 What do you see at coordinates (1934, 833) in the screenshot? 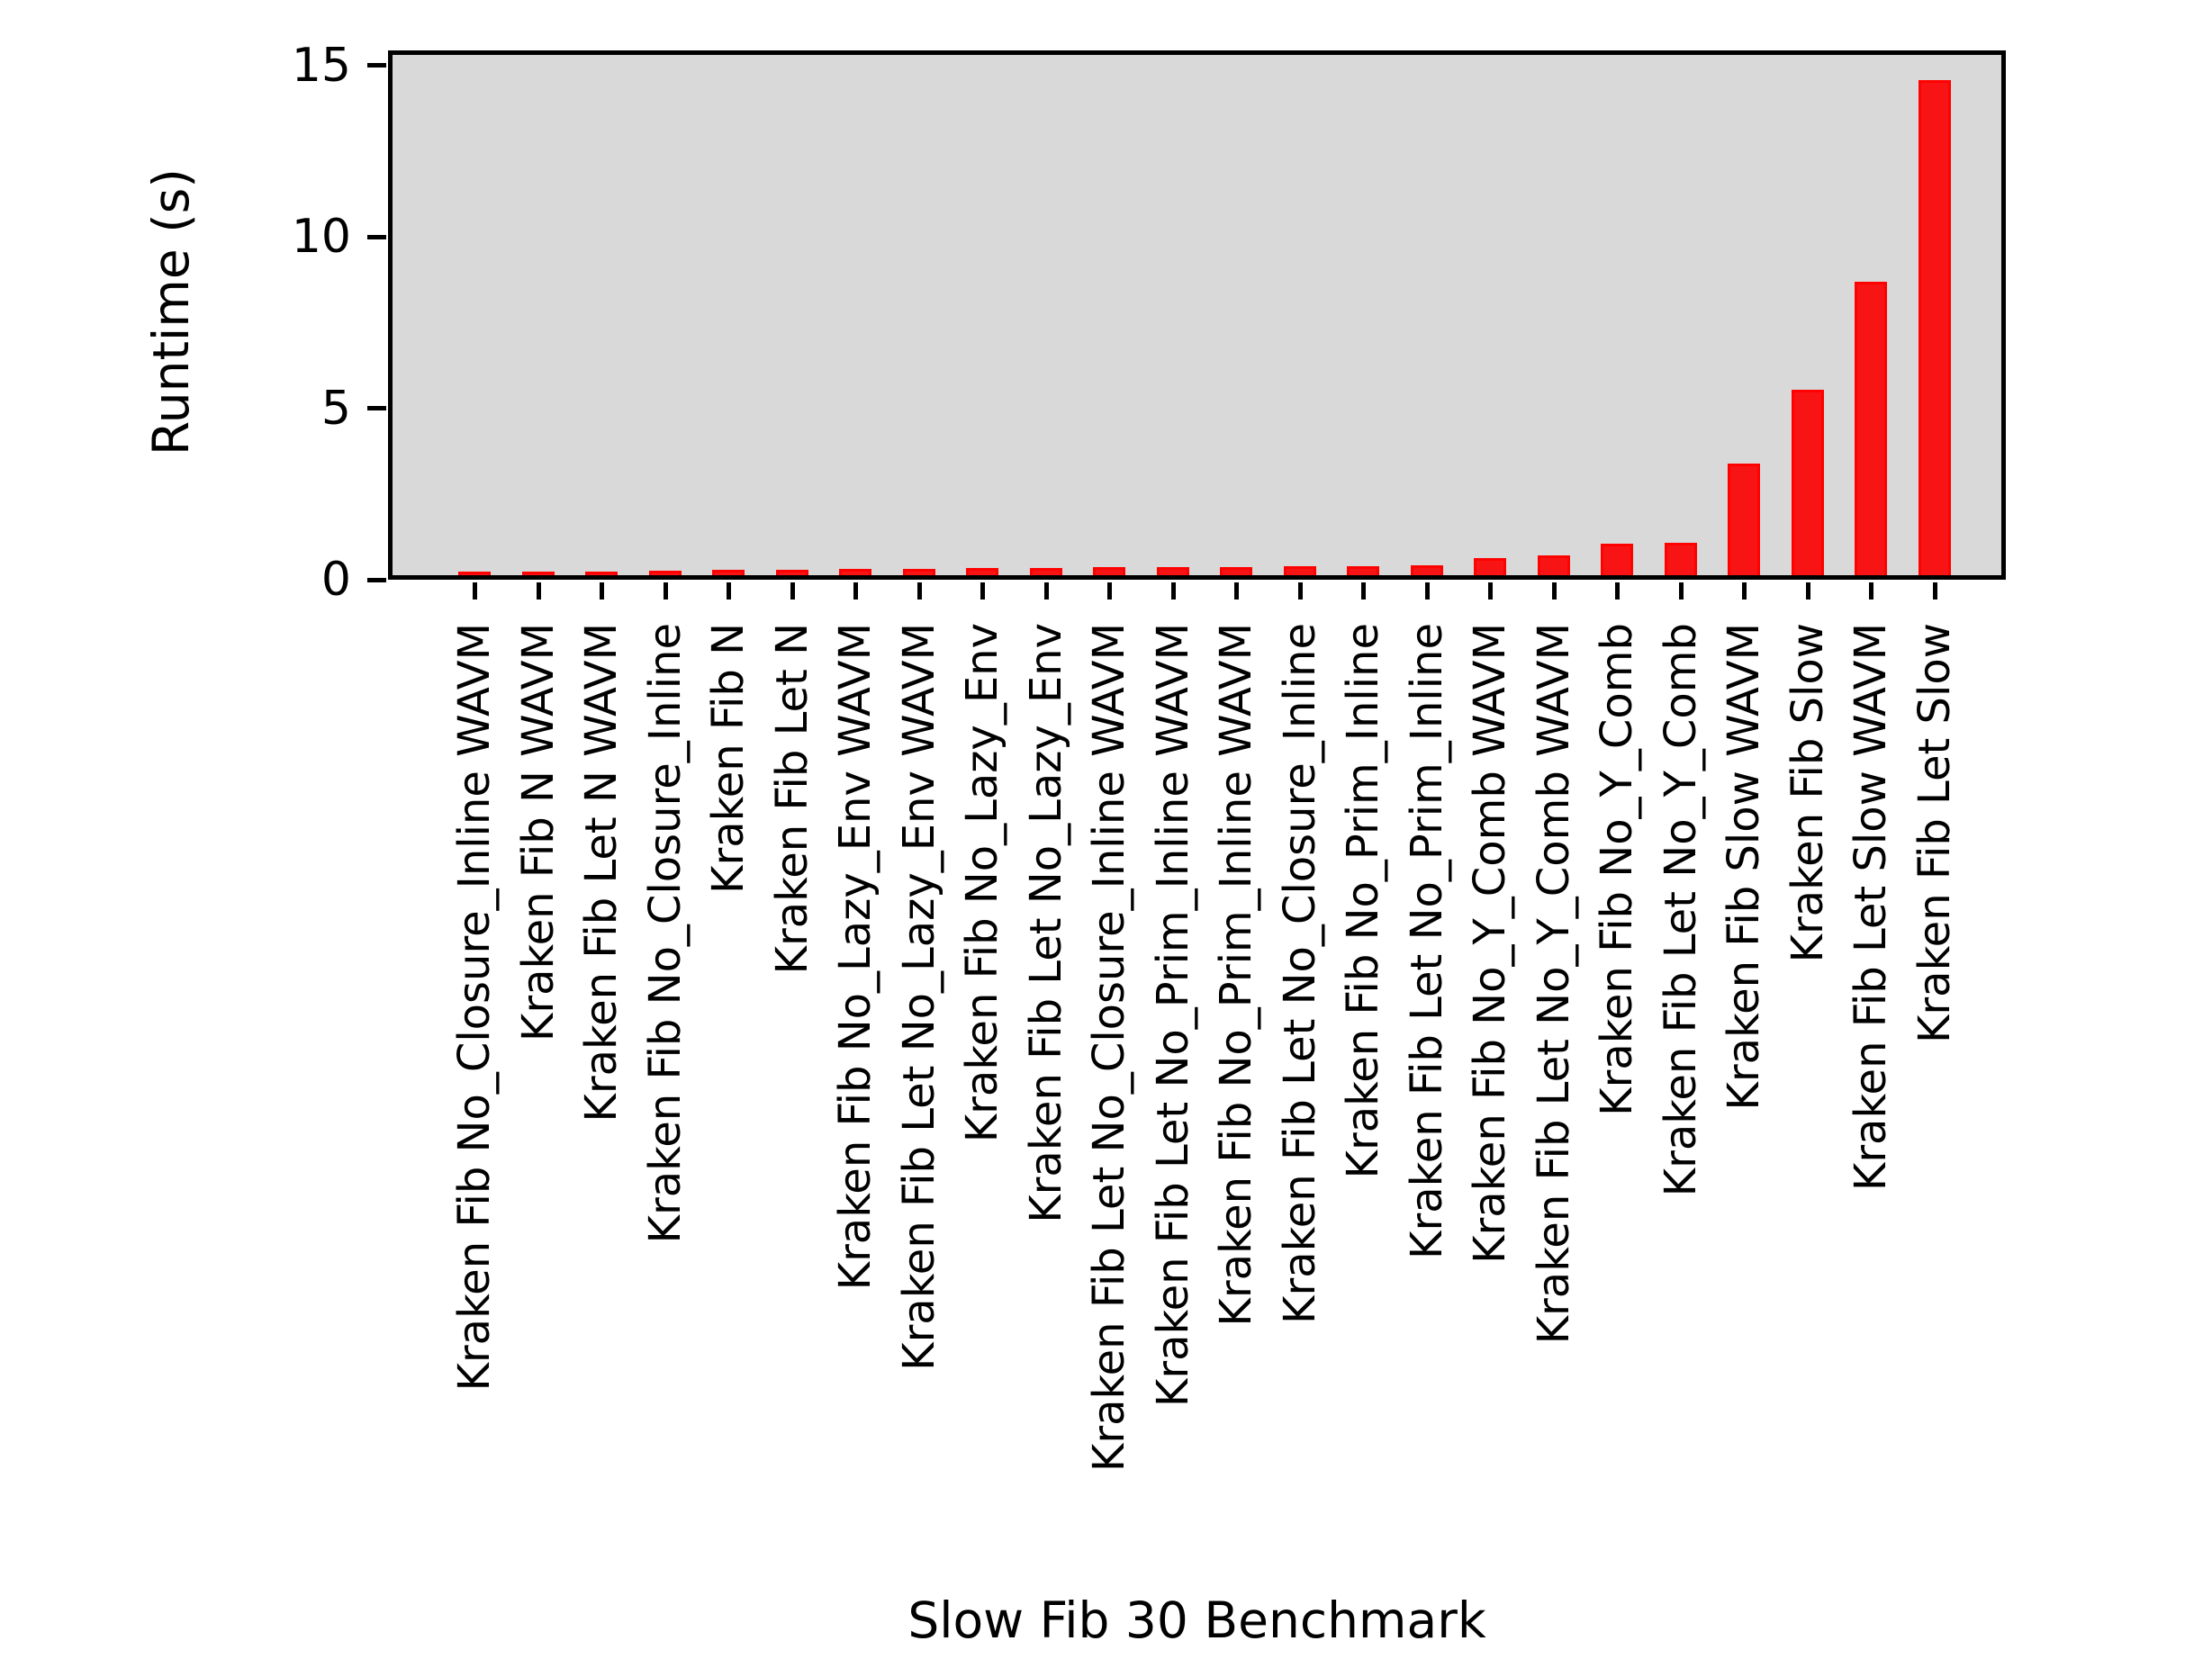
I see `x-category-label-text: Kraken Fib Let Slow` at bounding box center [1934, 833].